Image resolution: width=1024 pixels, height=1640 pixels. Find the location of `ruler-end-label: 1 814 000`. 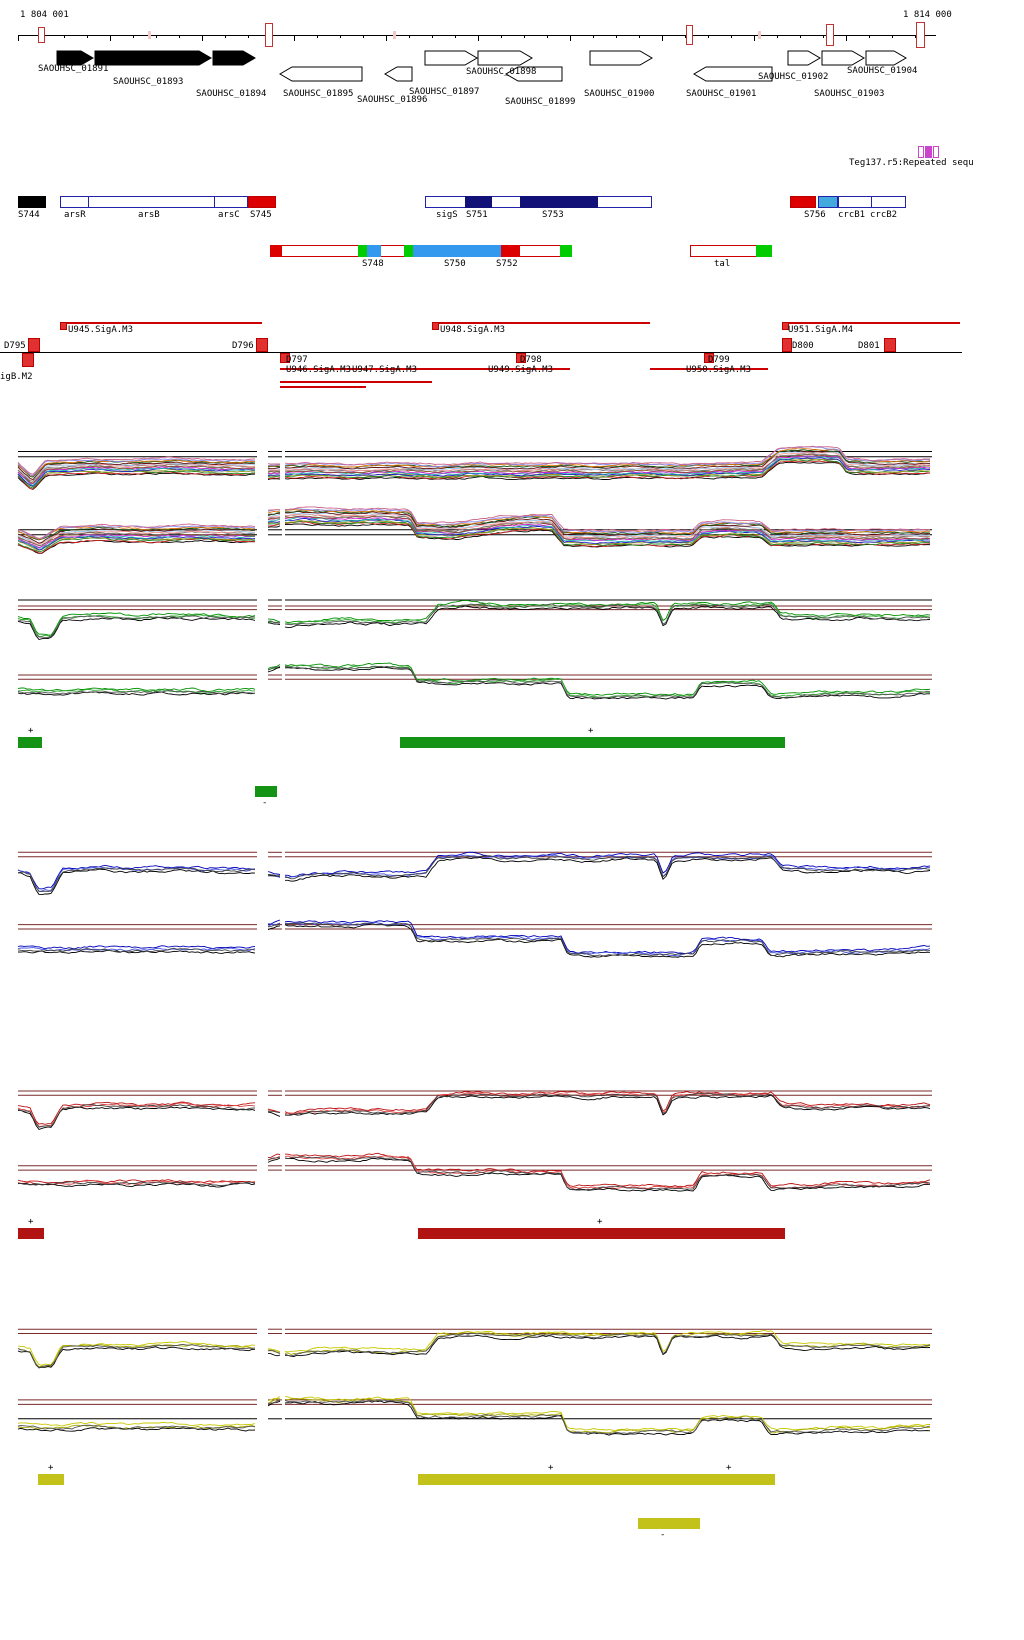

ruler-end-label: 1 814 000 is located at coordinates (927, 15).